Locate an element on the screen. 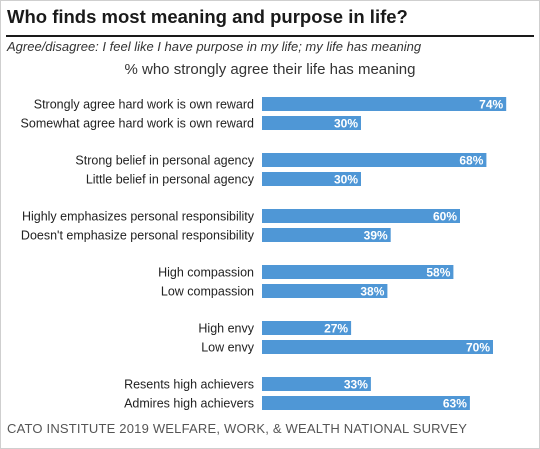 This screenshot has height=449, width=540. value-label-admires-high-achievers: 63% is located at coordinates (455, 404).